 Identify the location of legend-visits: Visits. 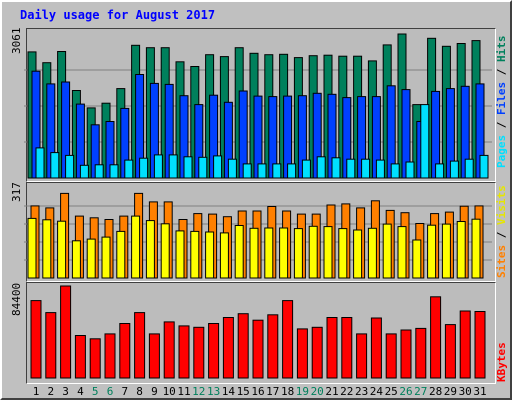
(501, 205).